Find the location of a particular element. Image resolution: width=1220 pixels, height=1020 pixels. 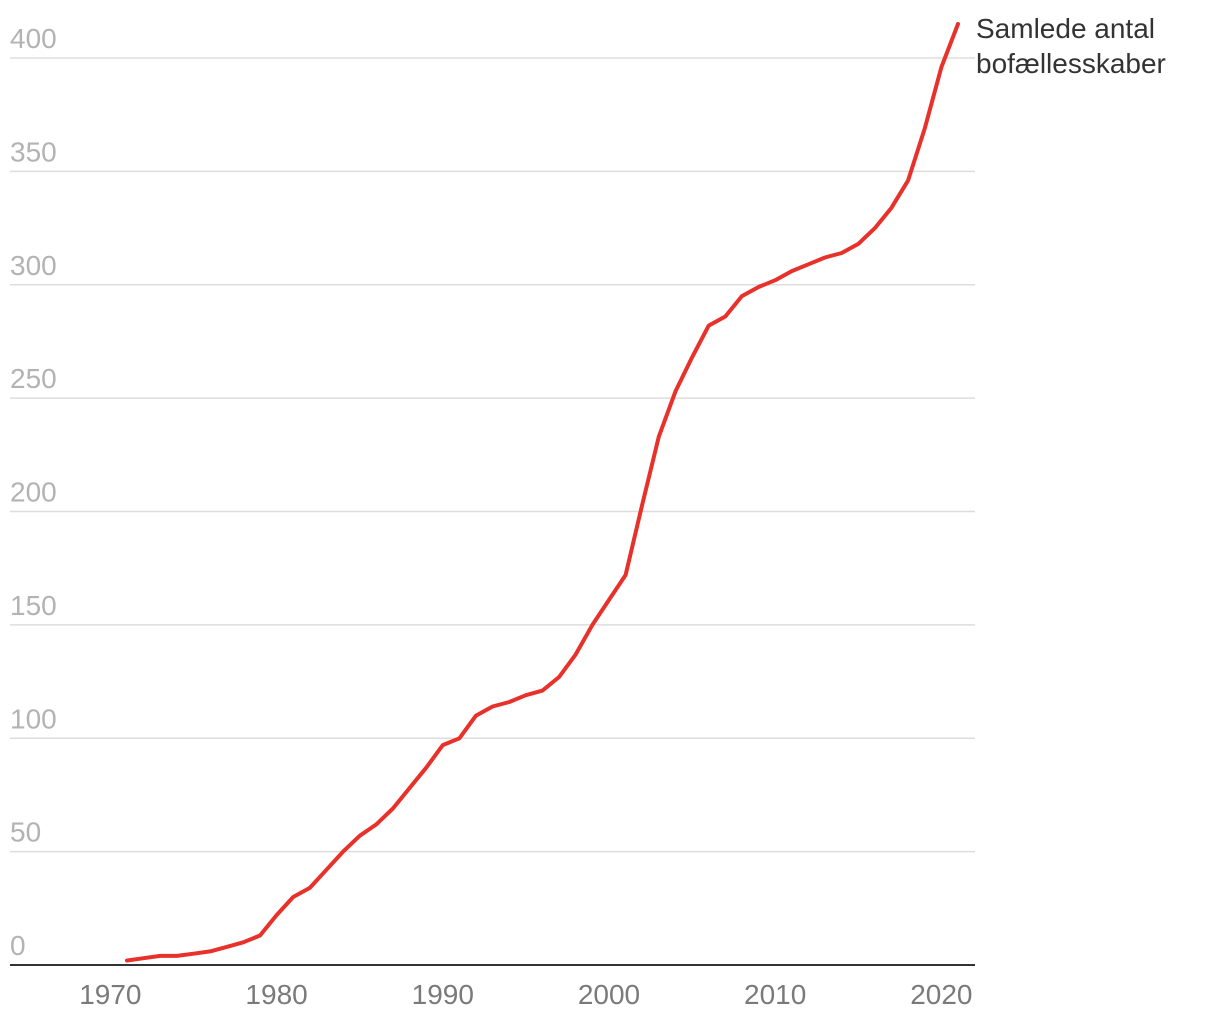

y-tick-label: 100 is located at coordinates (33, 718).